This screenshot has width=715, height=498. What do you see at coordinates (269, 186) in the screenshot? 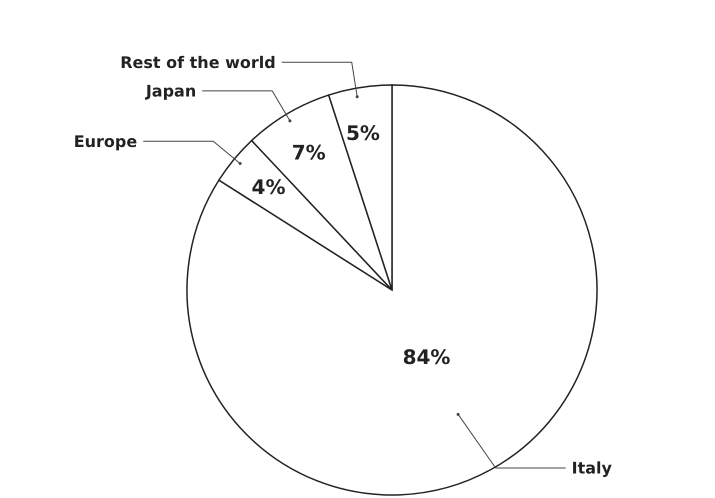
I see `data-label: 4%` at bounding box center [269, 186].